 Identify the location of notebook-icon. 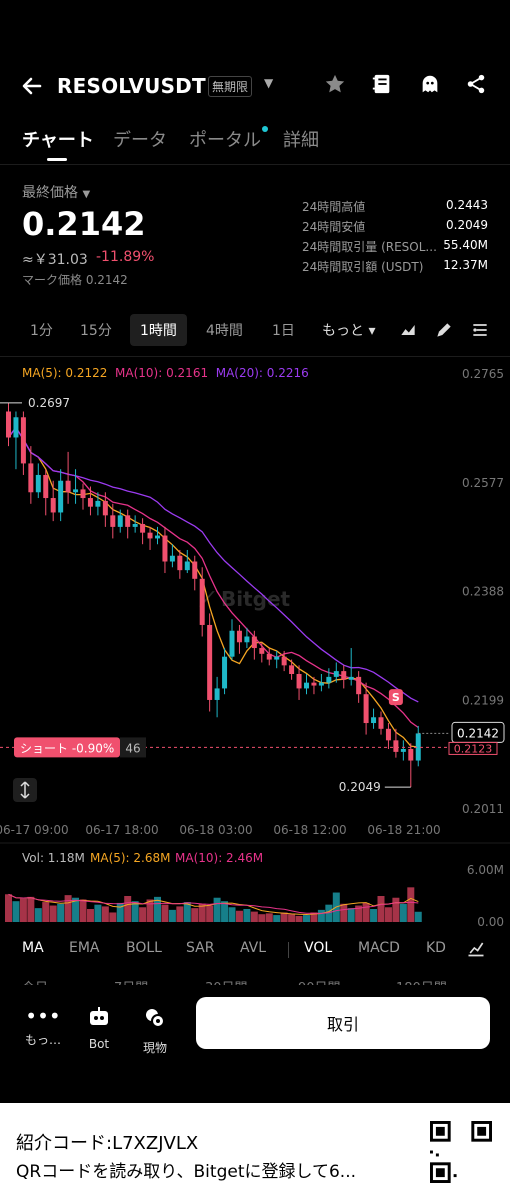
(382, 84).